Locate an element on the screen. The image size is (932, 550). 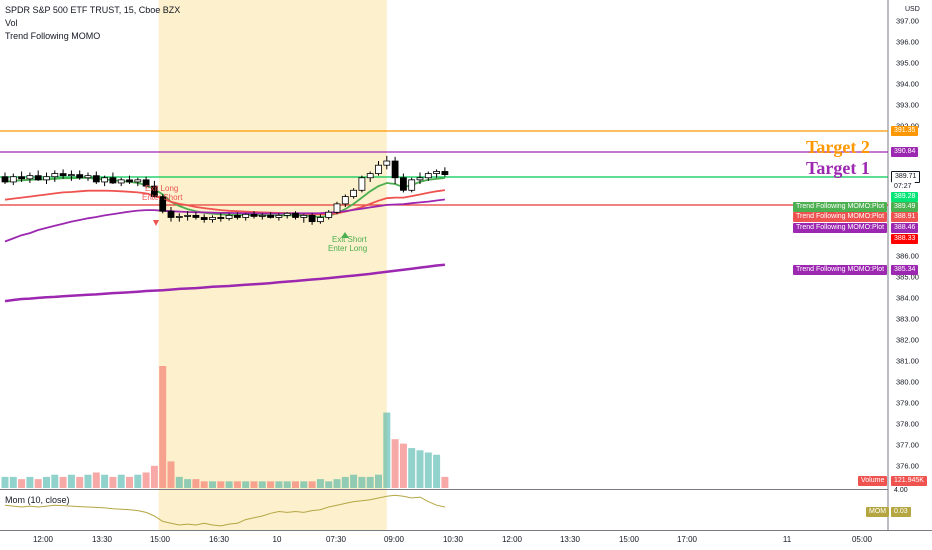
mom-panel-label: Mom (10, close) is located at coordinates (37, 500).